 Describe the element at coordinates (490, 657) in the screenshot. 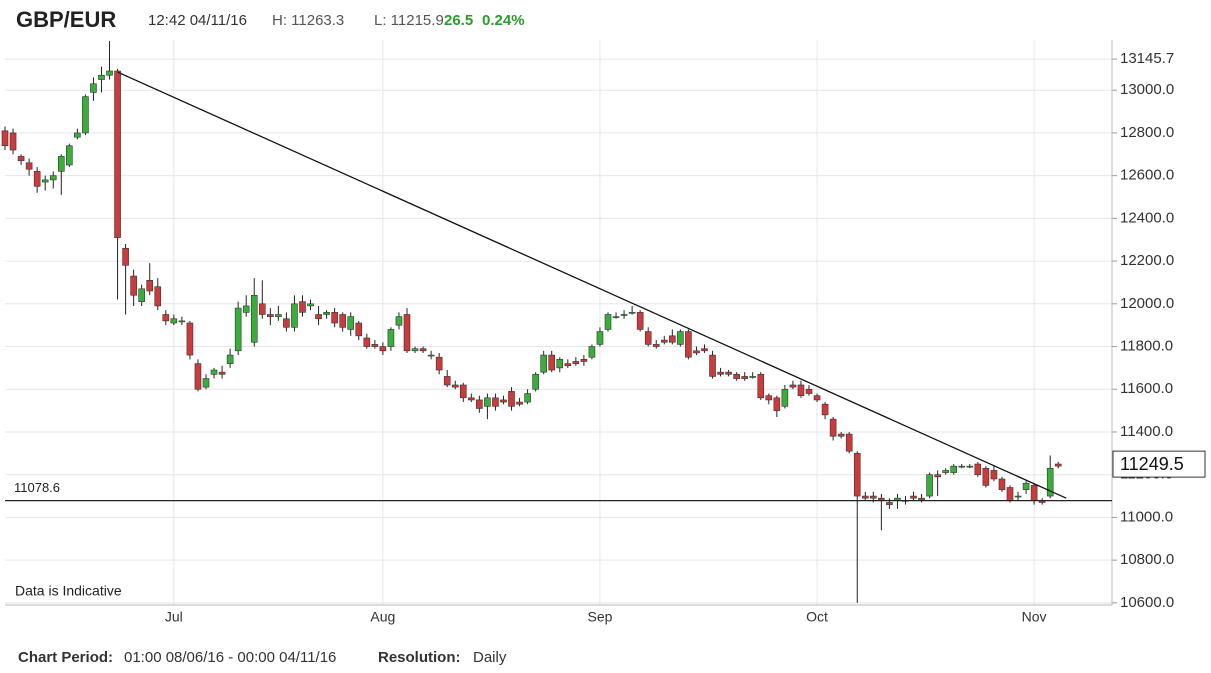

I see `resolution: Daily` at that location.